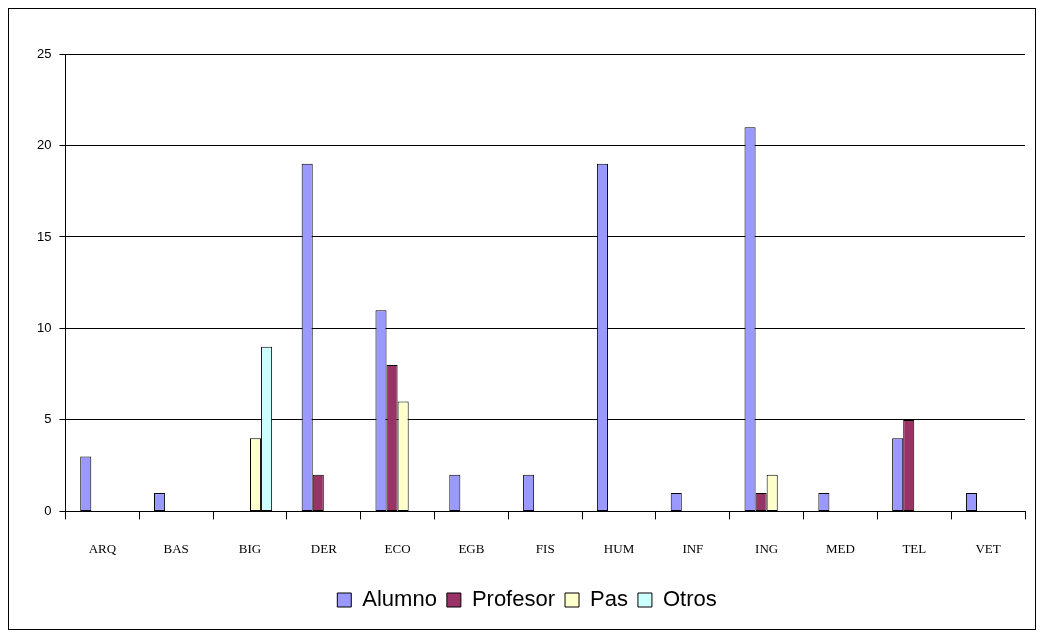 This screenshot has height=639, width=1044. Describe the element at coordinates (988, 548) in the screenshot. I see `x-tick-label: VET` at that location.